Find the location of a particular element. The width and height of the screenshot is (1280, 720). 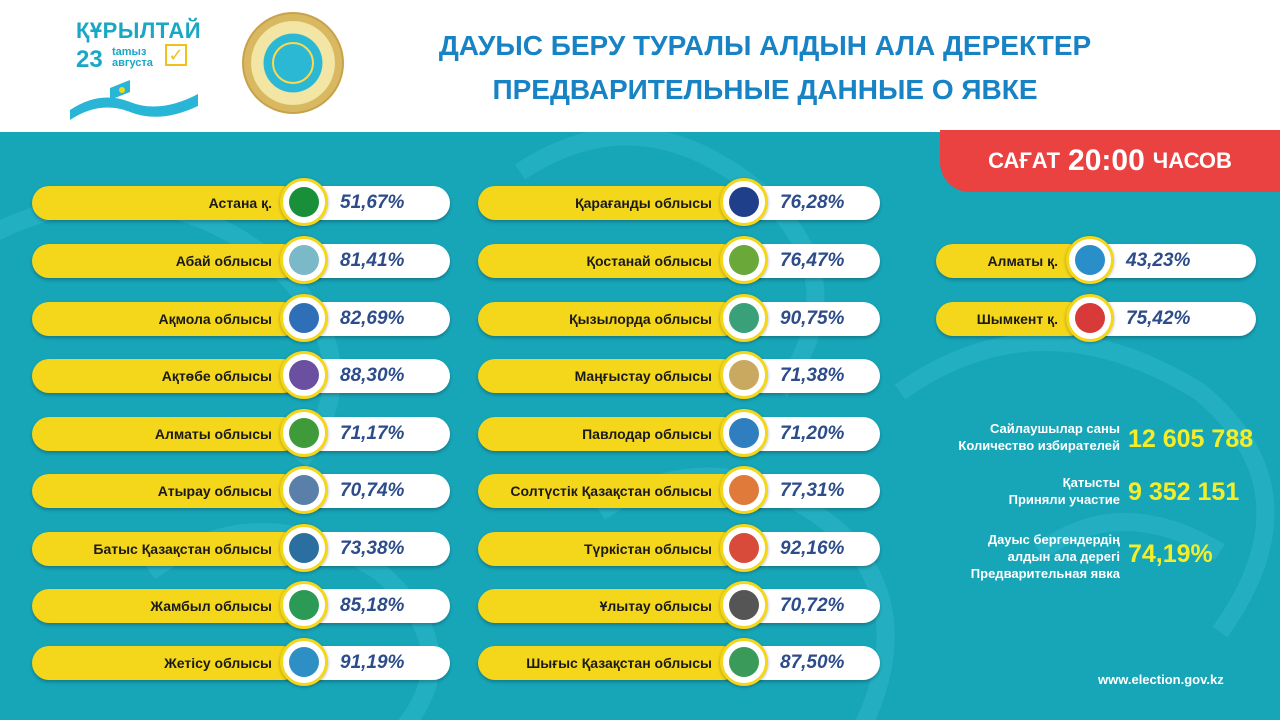

region-row: Солтүстік Қазақстан облысы 77,31% is located at coordinates (679, 490).